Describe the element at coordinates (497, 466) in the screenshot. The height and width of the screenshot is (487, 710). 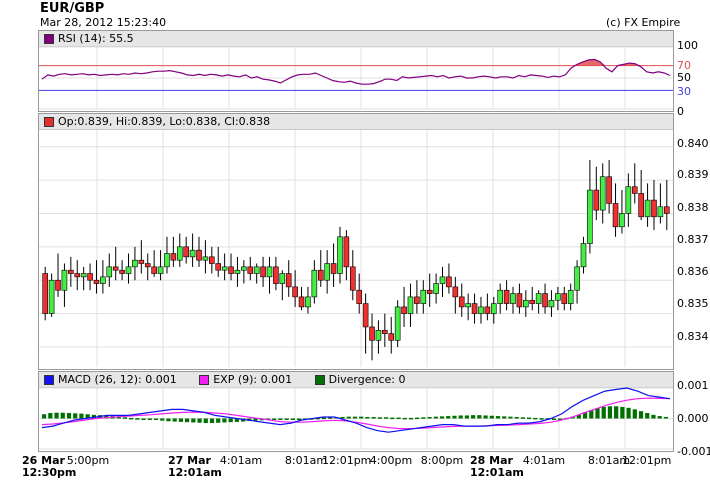
I see `x-tick-label: 28 Mar 12:01am` at that location.